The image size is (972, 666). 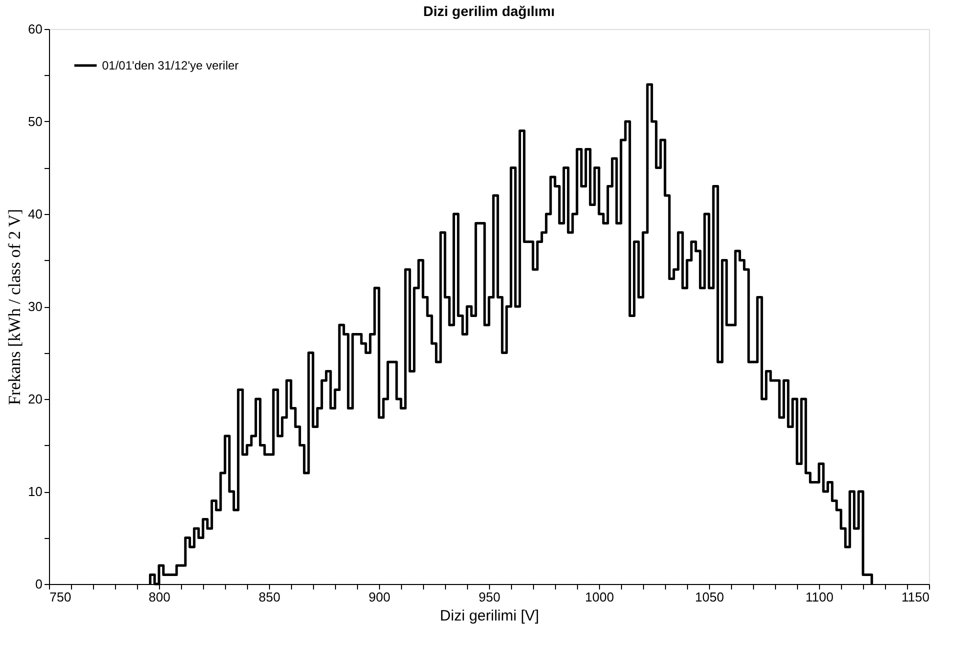 I want to click on x-tick-label: 950, so click(x=489, y=597).